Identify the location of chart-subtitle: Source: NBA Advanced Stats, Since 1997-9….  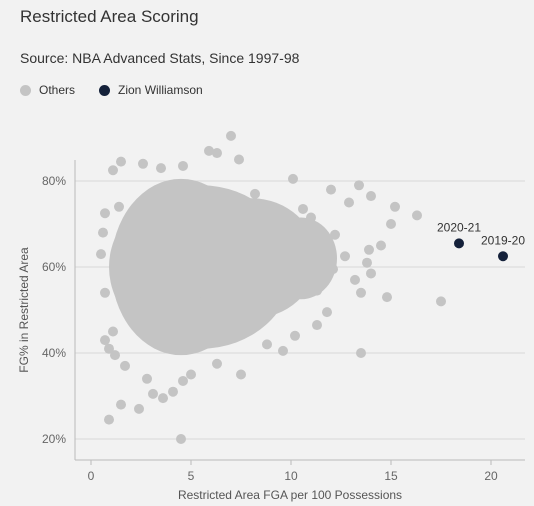
(160, 58).